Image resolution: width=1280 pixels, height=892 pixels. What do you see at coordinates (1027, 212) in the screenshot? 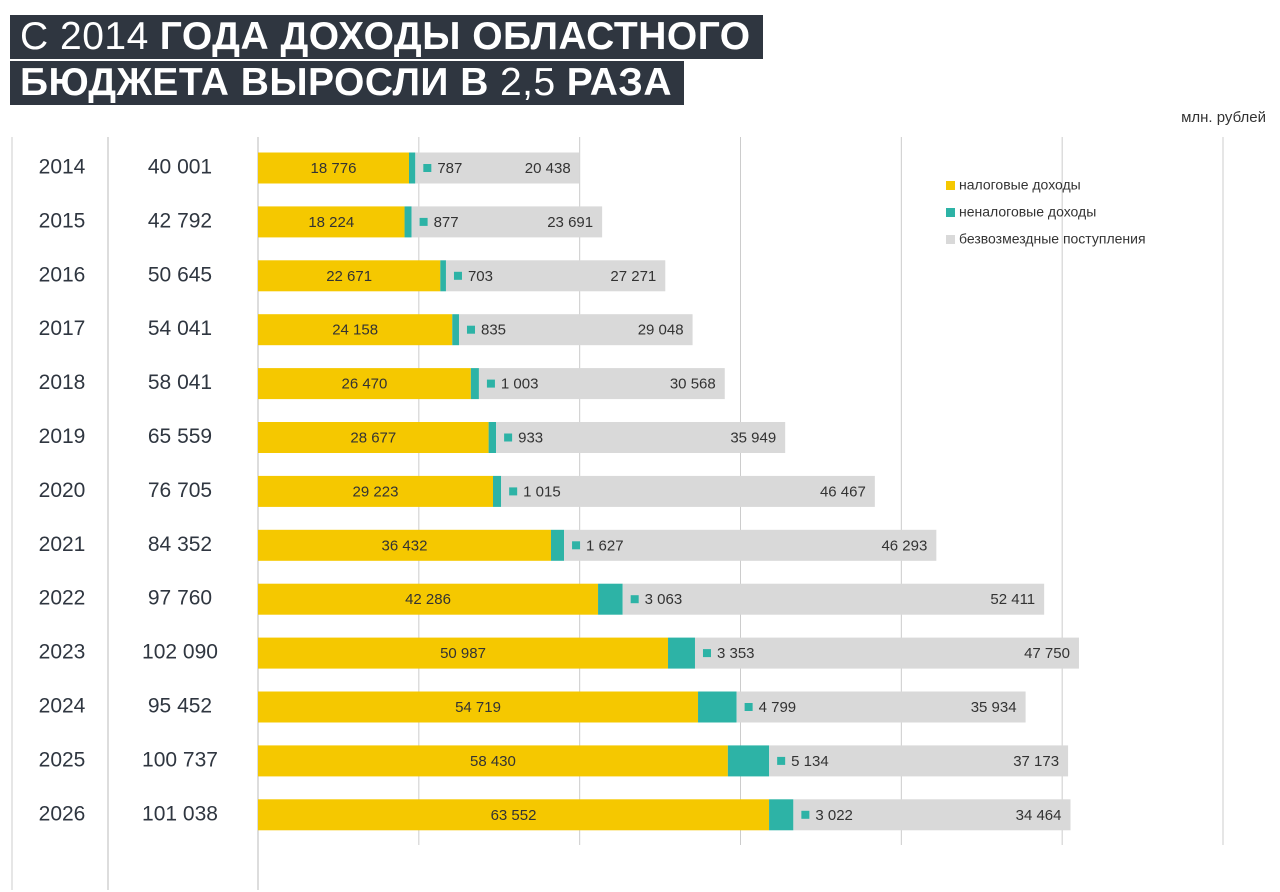
I see `legend-label: неналоговые доходы` at bounding box center [1027, 212].